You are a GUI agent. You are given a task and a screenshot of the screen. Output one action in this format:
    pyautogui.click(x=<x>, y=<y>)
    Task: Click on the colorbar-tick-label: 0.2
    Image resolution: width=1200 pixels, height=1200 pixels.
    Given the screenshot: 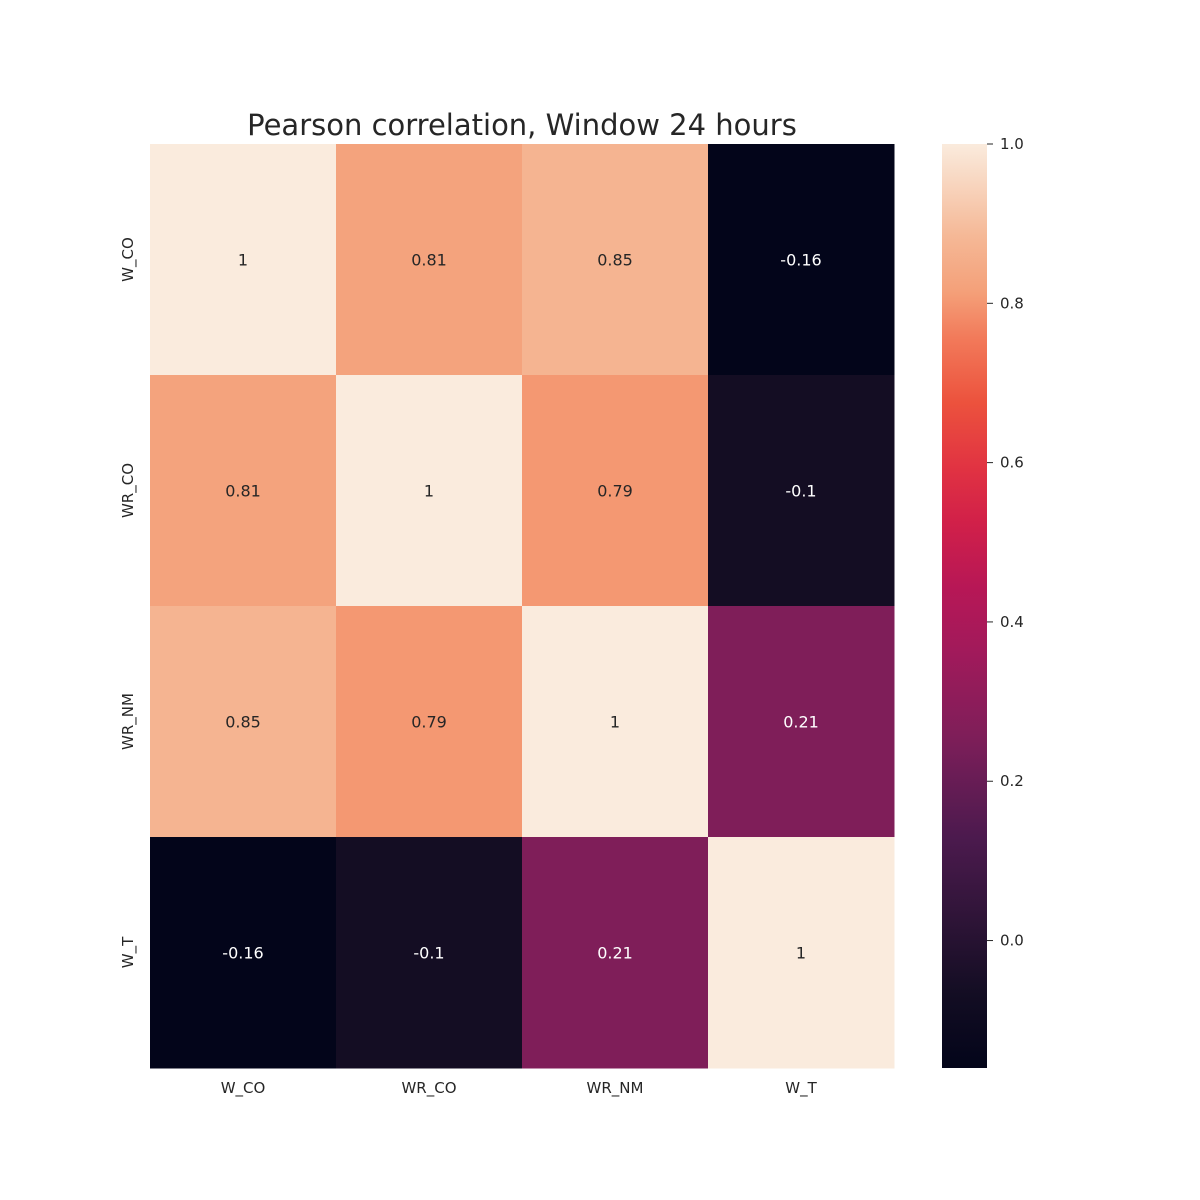 What is the action you would take?
    pyautogui.click(x=1012, y=781)
    